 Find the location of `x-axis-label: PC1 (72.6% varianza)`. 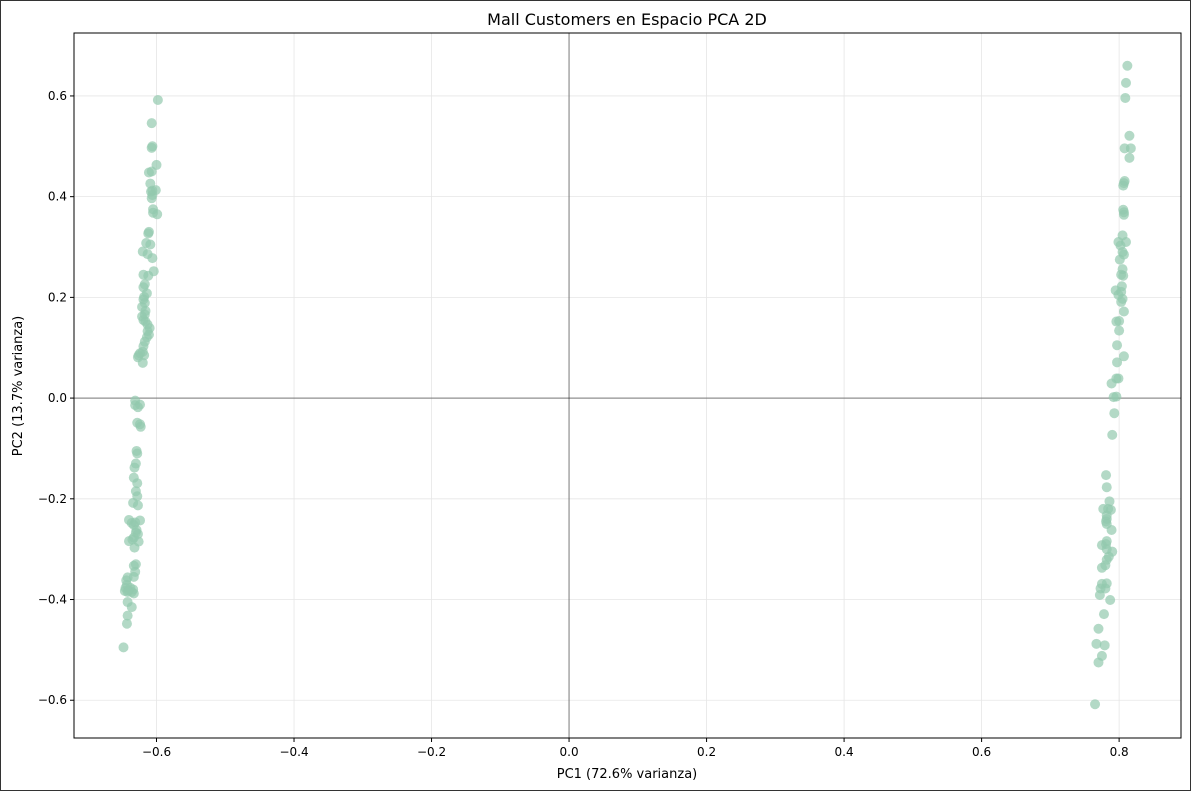

x-axis-label: PC1 (72.6% varianza) is located at coordinates (627, 774).